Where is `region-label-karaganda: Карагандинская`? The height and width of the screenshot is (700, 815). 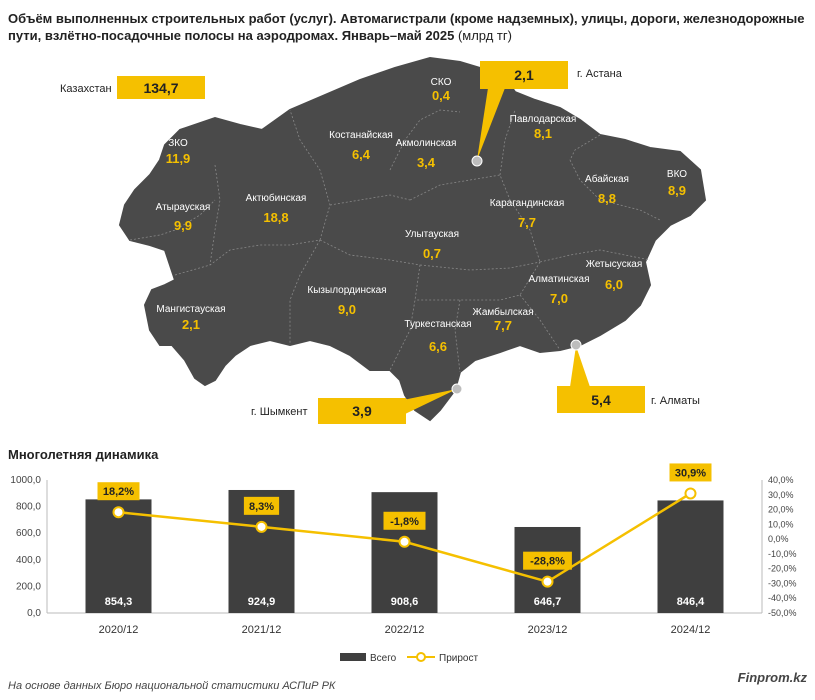
region-label-karaganda: Карагандинская is located at coordinates (527, 203).